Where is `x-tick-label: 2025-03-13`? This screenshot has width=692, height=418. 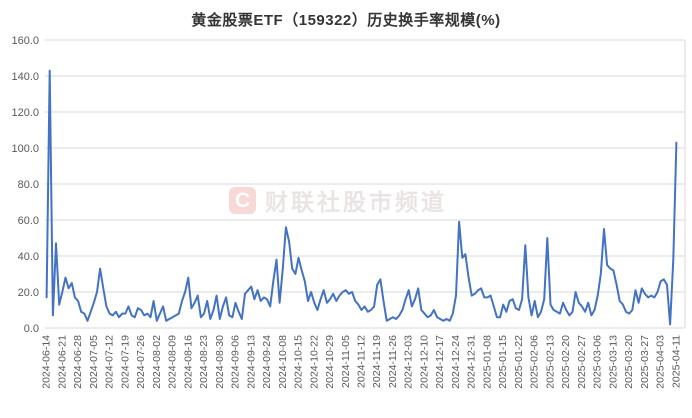 x-tick-label: 2025-03-13 is located at coordinates (613, 362).